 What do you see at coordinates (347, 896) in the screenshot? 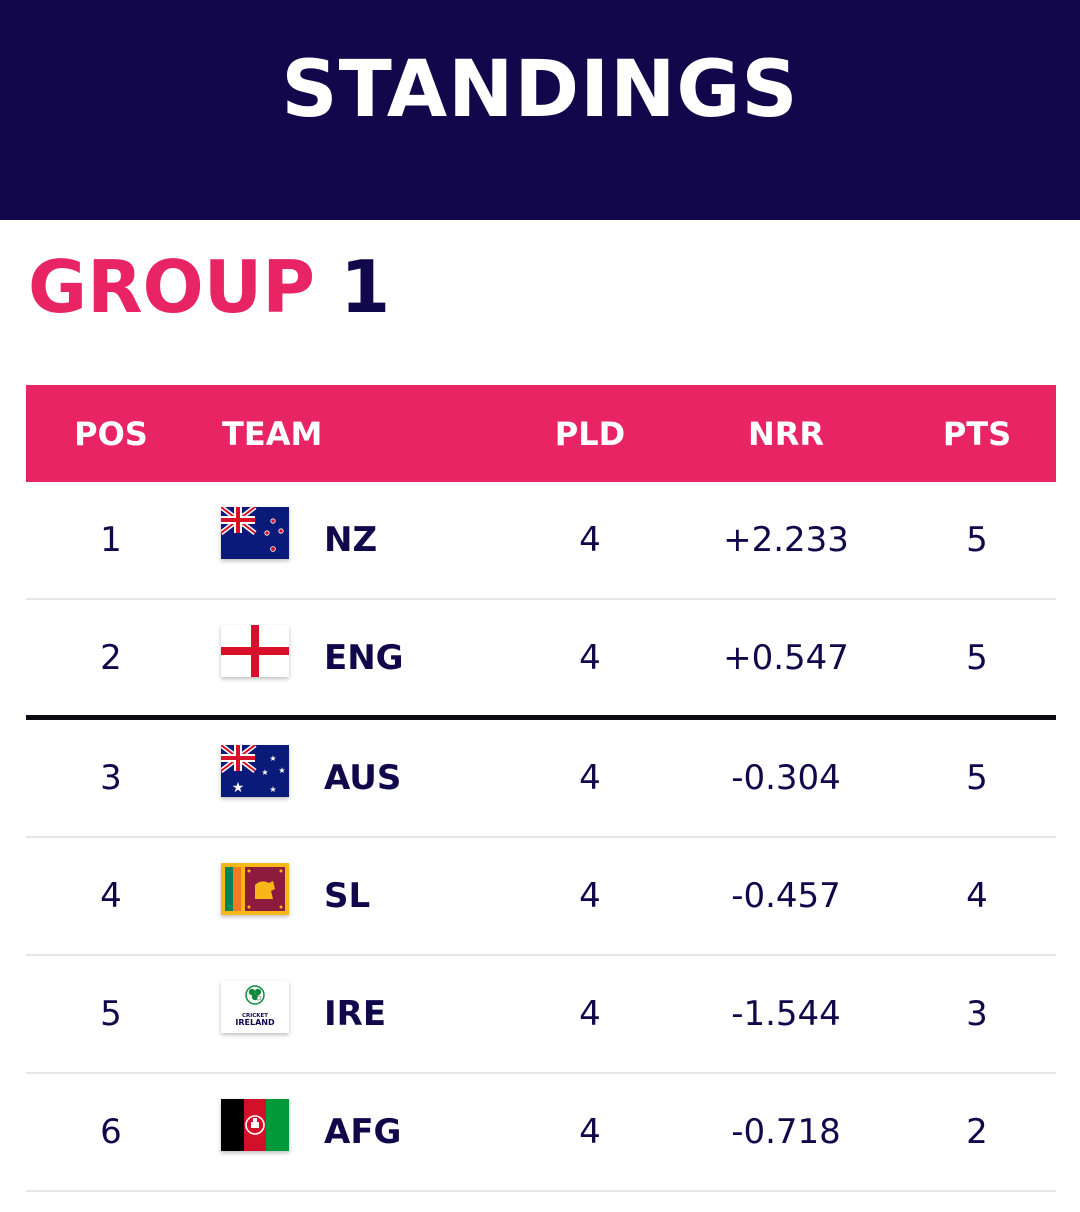
I see `row-team: SL` at bounding box center [347, 896].